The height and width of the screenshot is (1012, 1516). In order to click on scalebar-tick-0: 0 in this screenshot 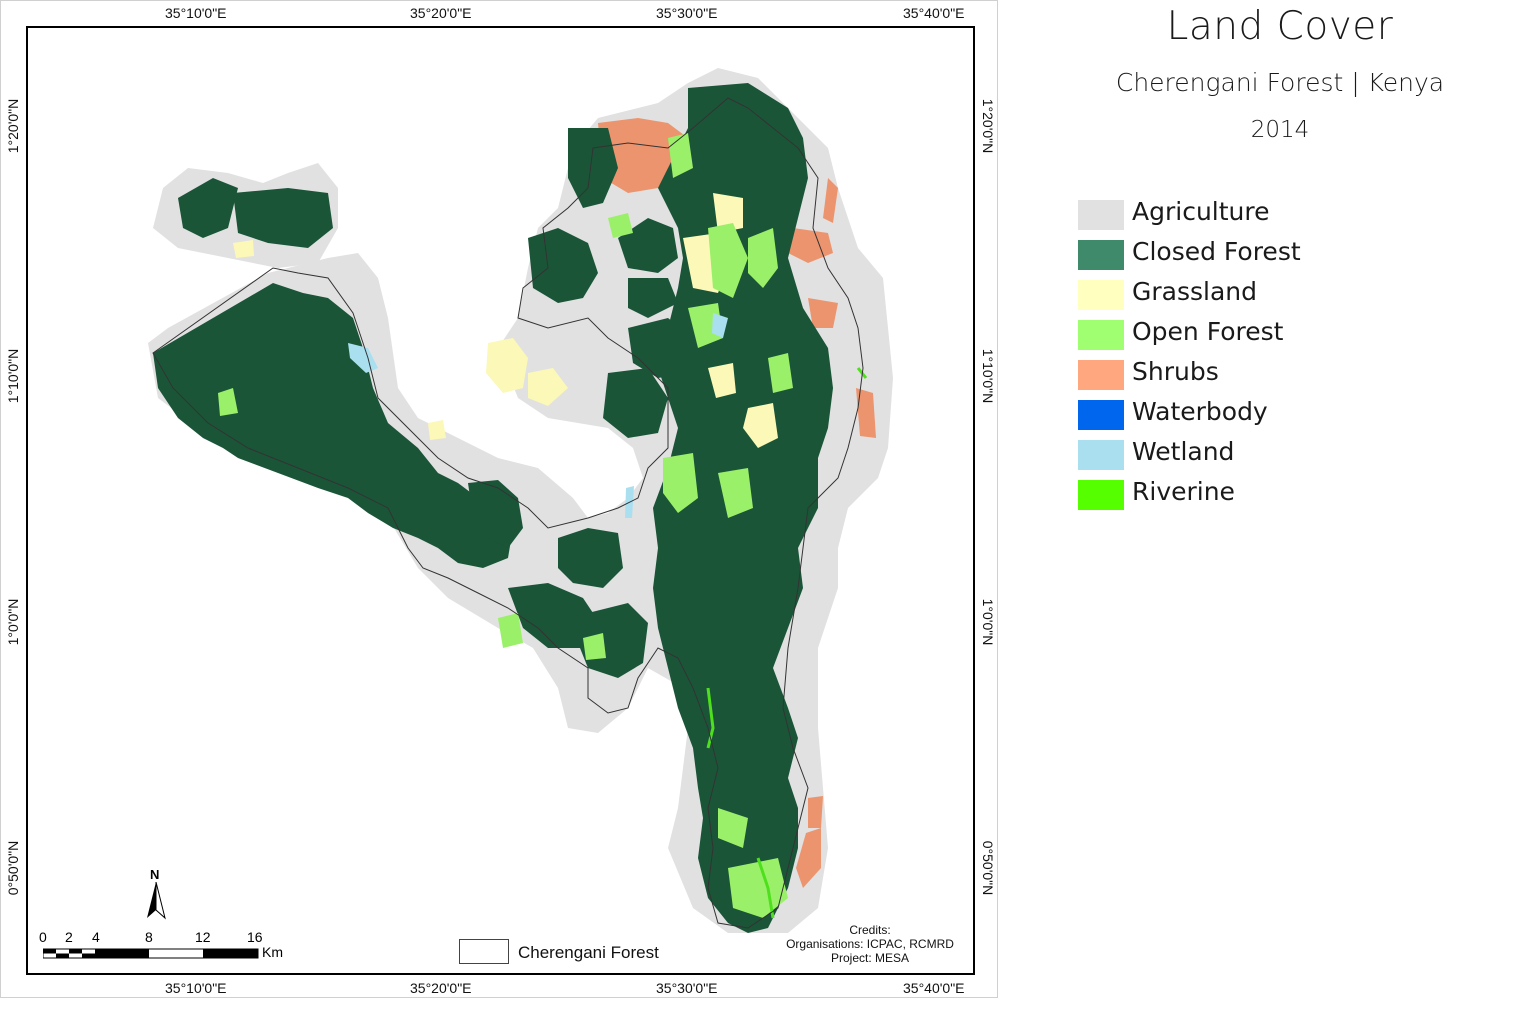, I will do `click(43, 937)`.